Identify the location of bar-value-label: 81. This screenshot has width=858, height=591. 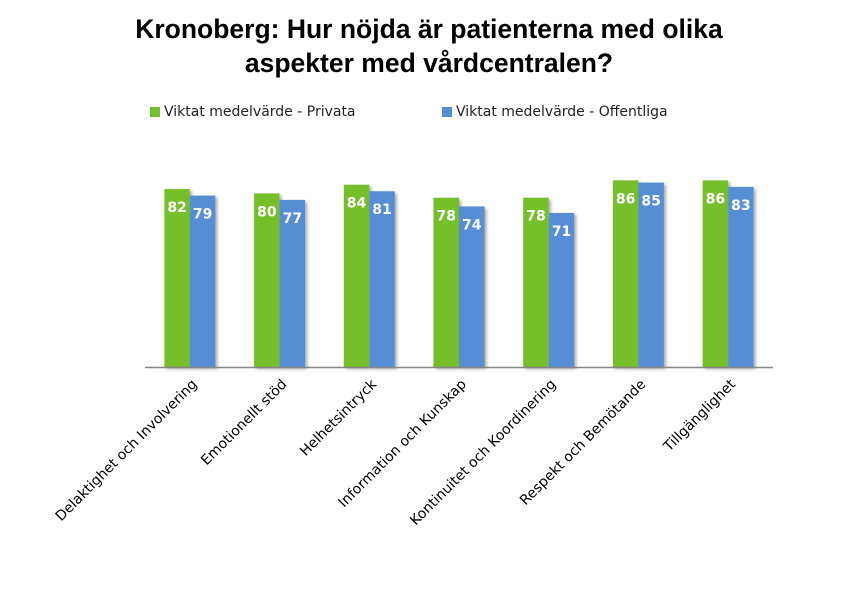
(381, 210).